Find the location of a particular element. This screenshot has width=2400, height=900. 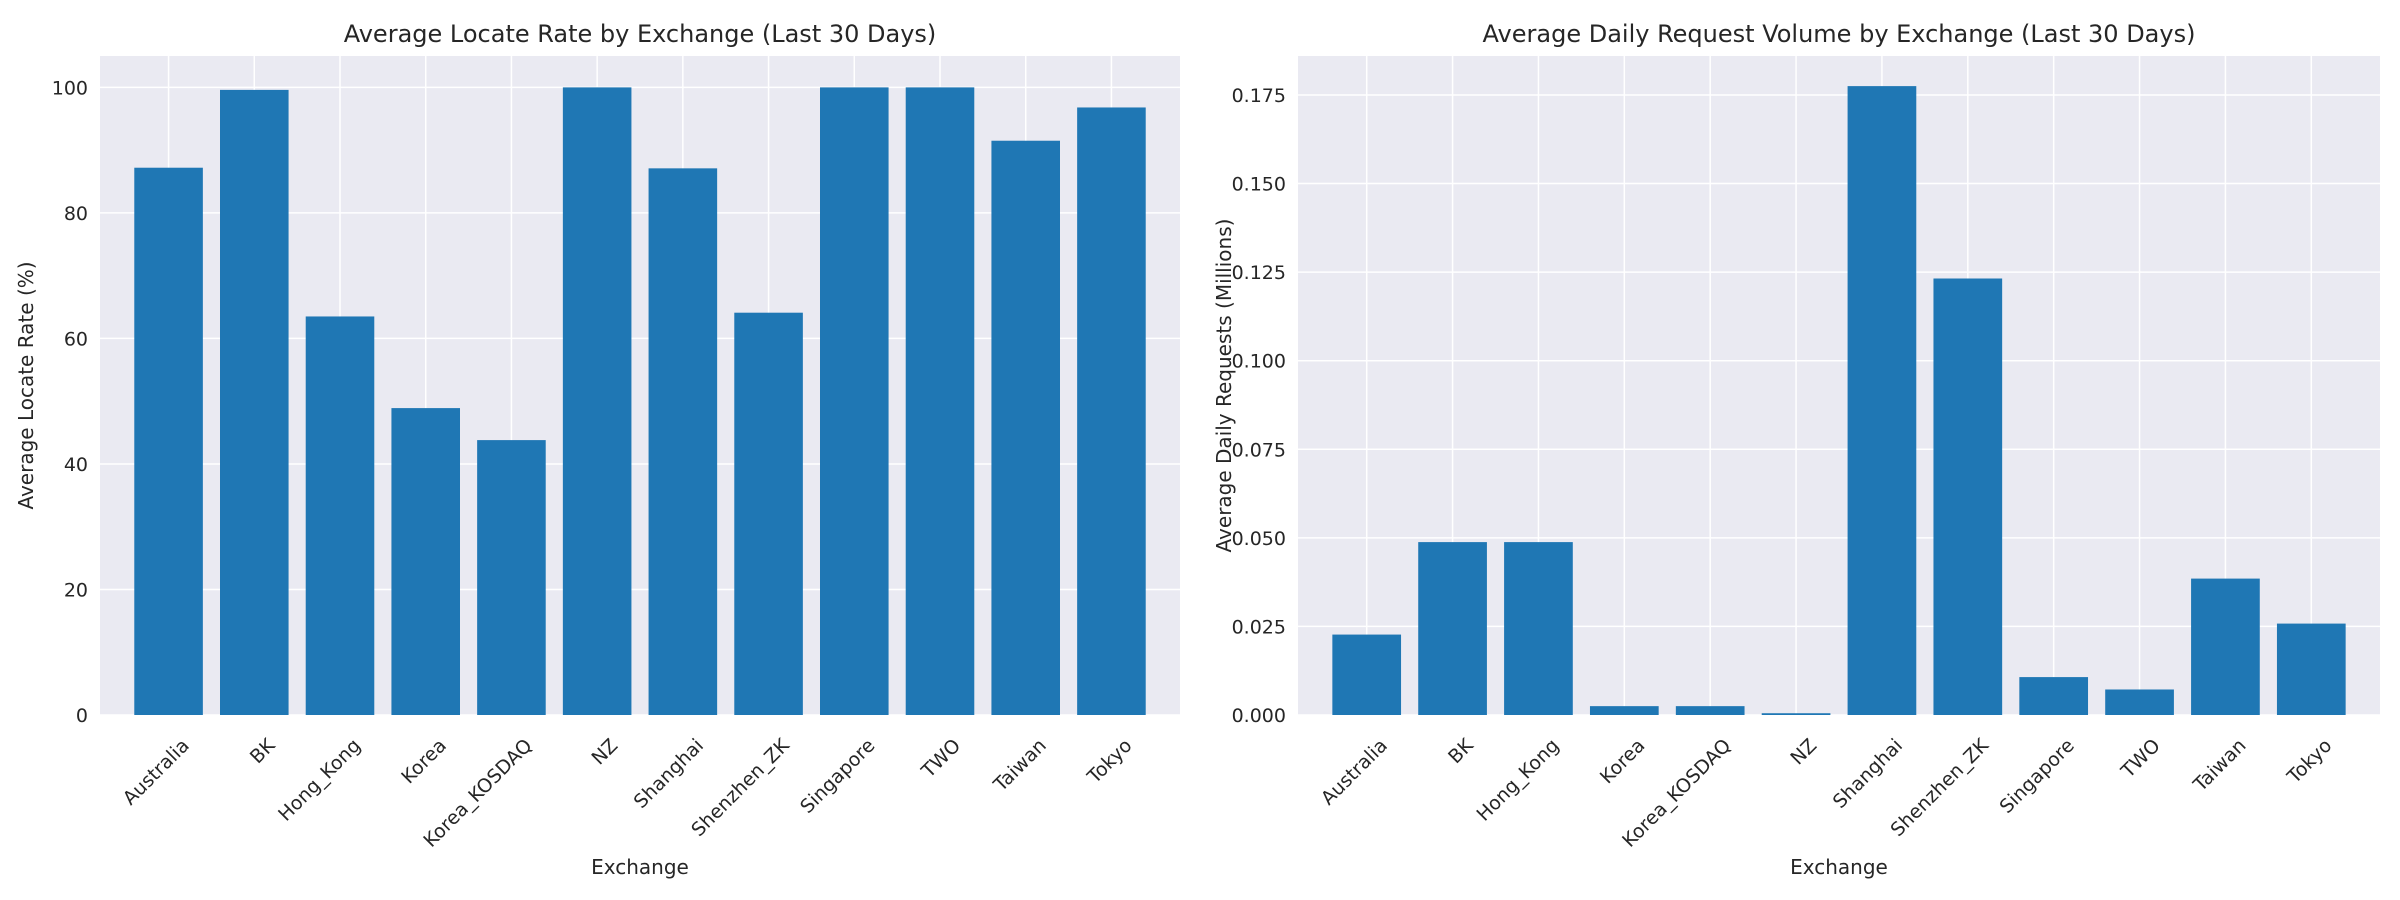

request-volume-x-axis-label: Exchange is located at coordinates (1839, 867).